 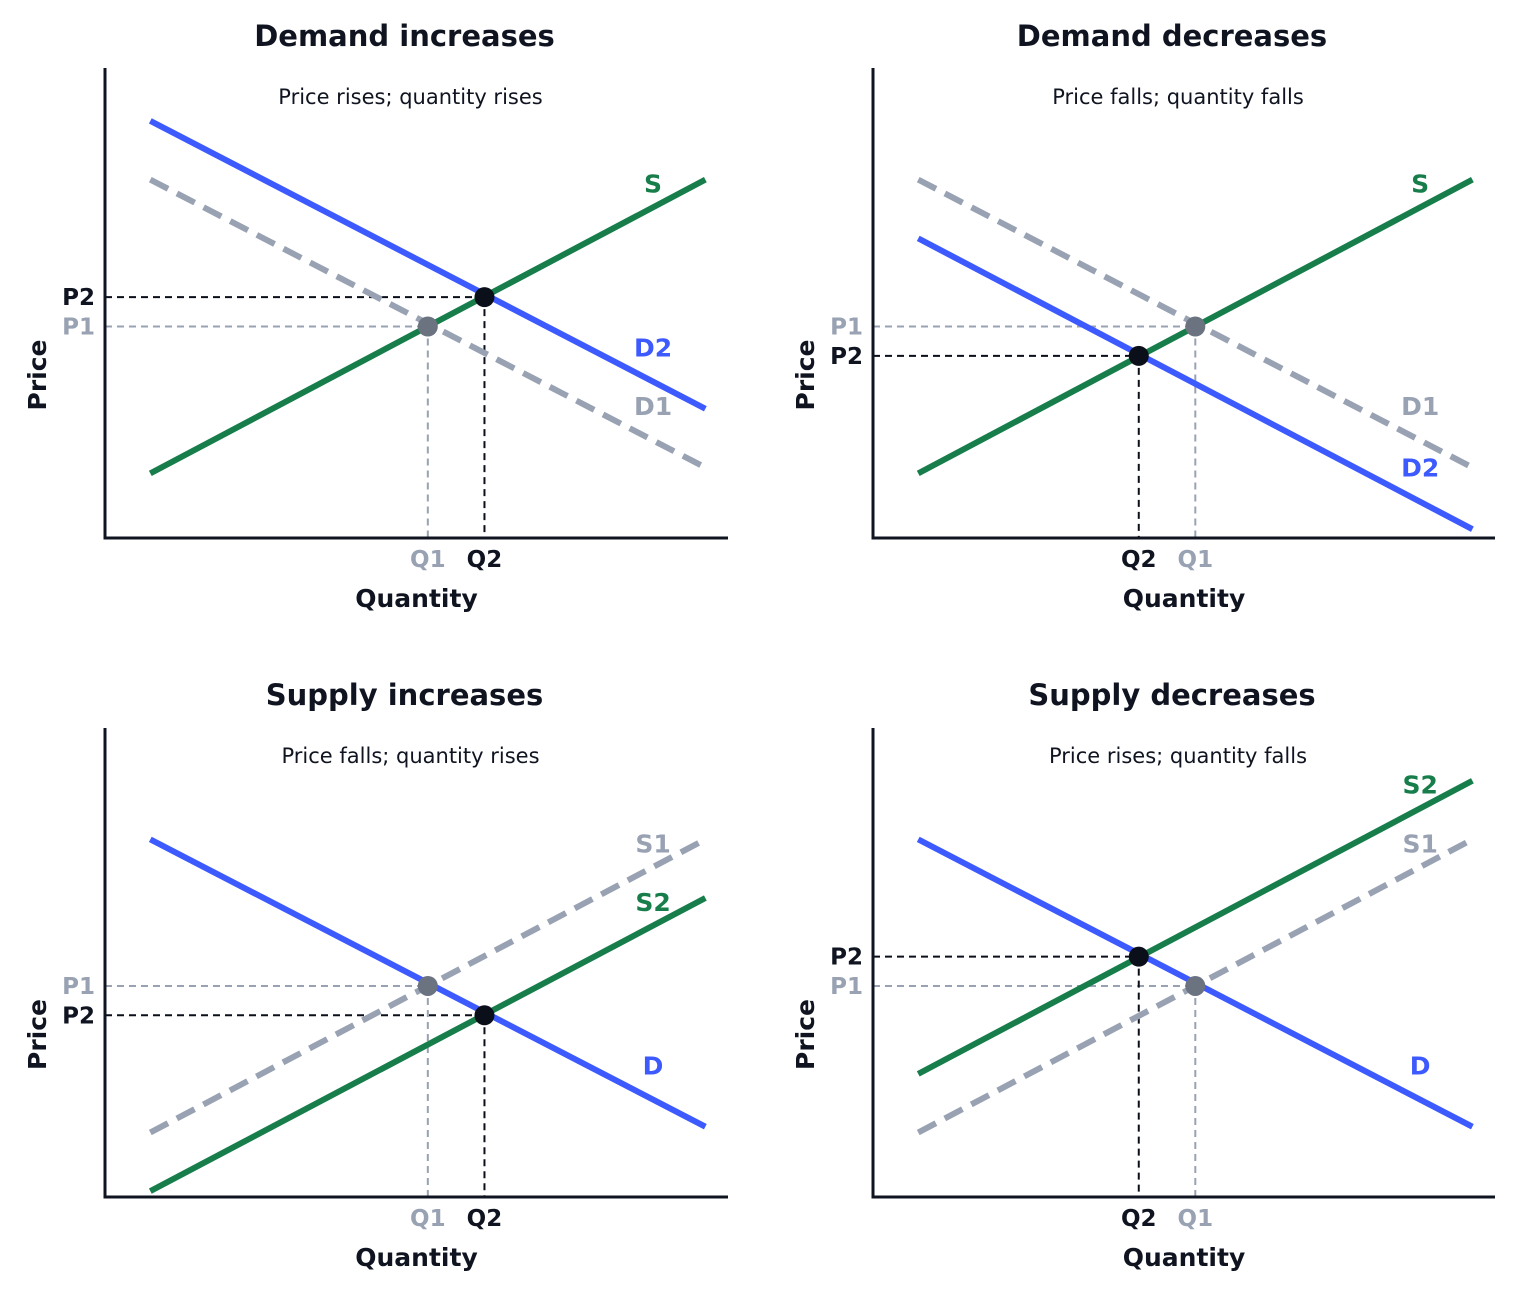 What do you see at coordinates (1178, 756) in the screenshot?
I see `chart-subtitle: Price rises; quantity falls` at bounding box center [1178, 756].